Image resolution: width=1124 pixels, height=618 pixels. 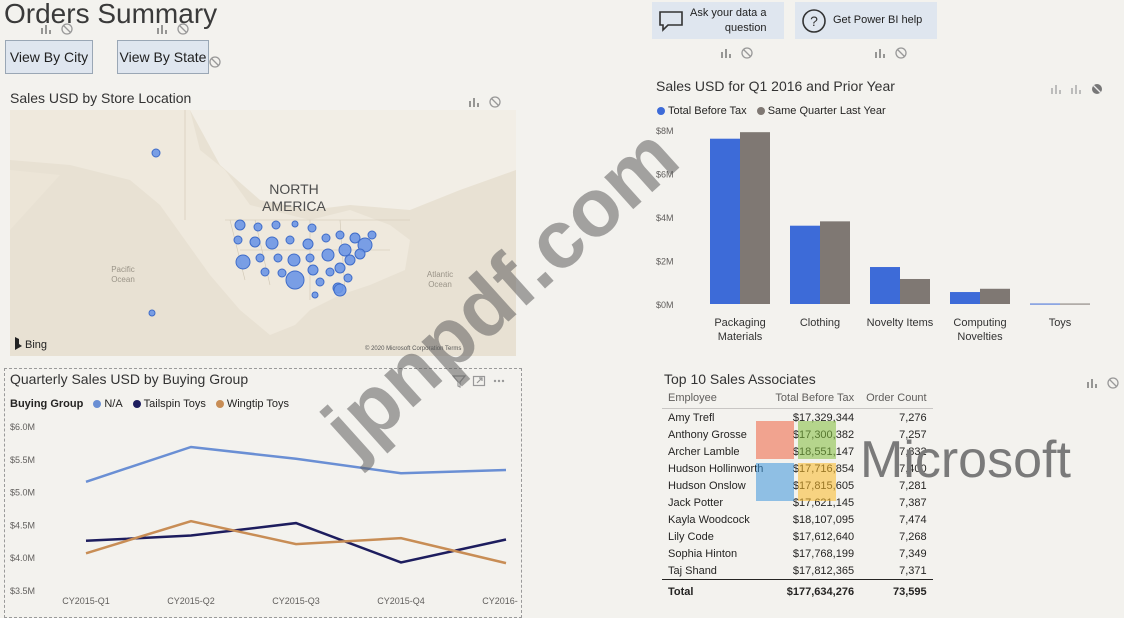 I want to click on x-tick-label: Toys, so click(x=1060, y=323).